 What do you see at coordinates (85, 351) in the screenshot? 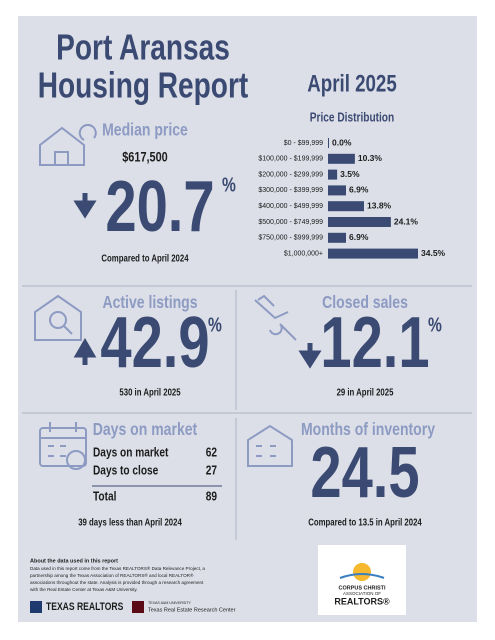
I see `up-arrow` at bounding box center [85, 351].